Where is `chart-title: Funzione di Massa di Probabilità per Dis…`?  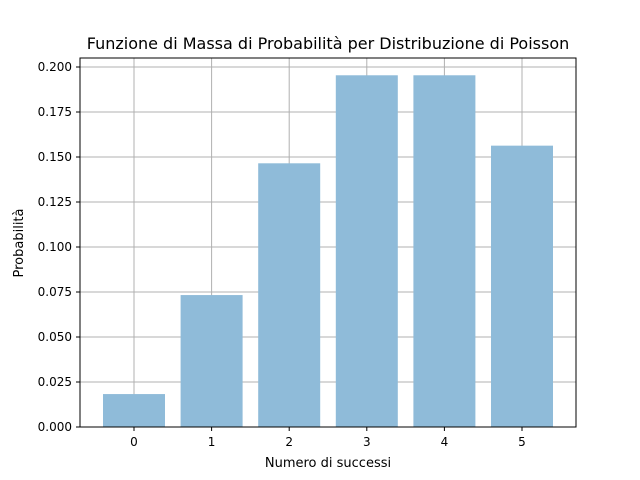
chart-title: Funzione di Massa di Probabilità per Dis… is located at coordinates (328, 43).